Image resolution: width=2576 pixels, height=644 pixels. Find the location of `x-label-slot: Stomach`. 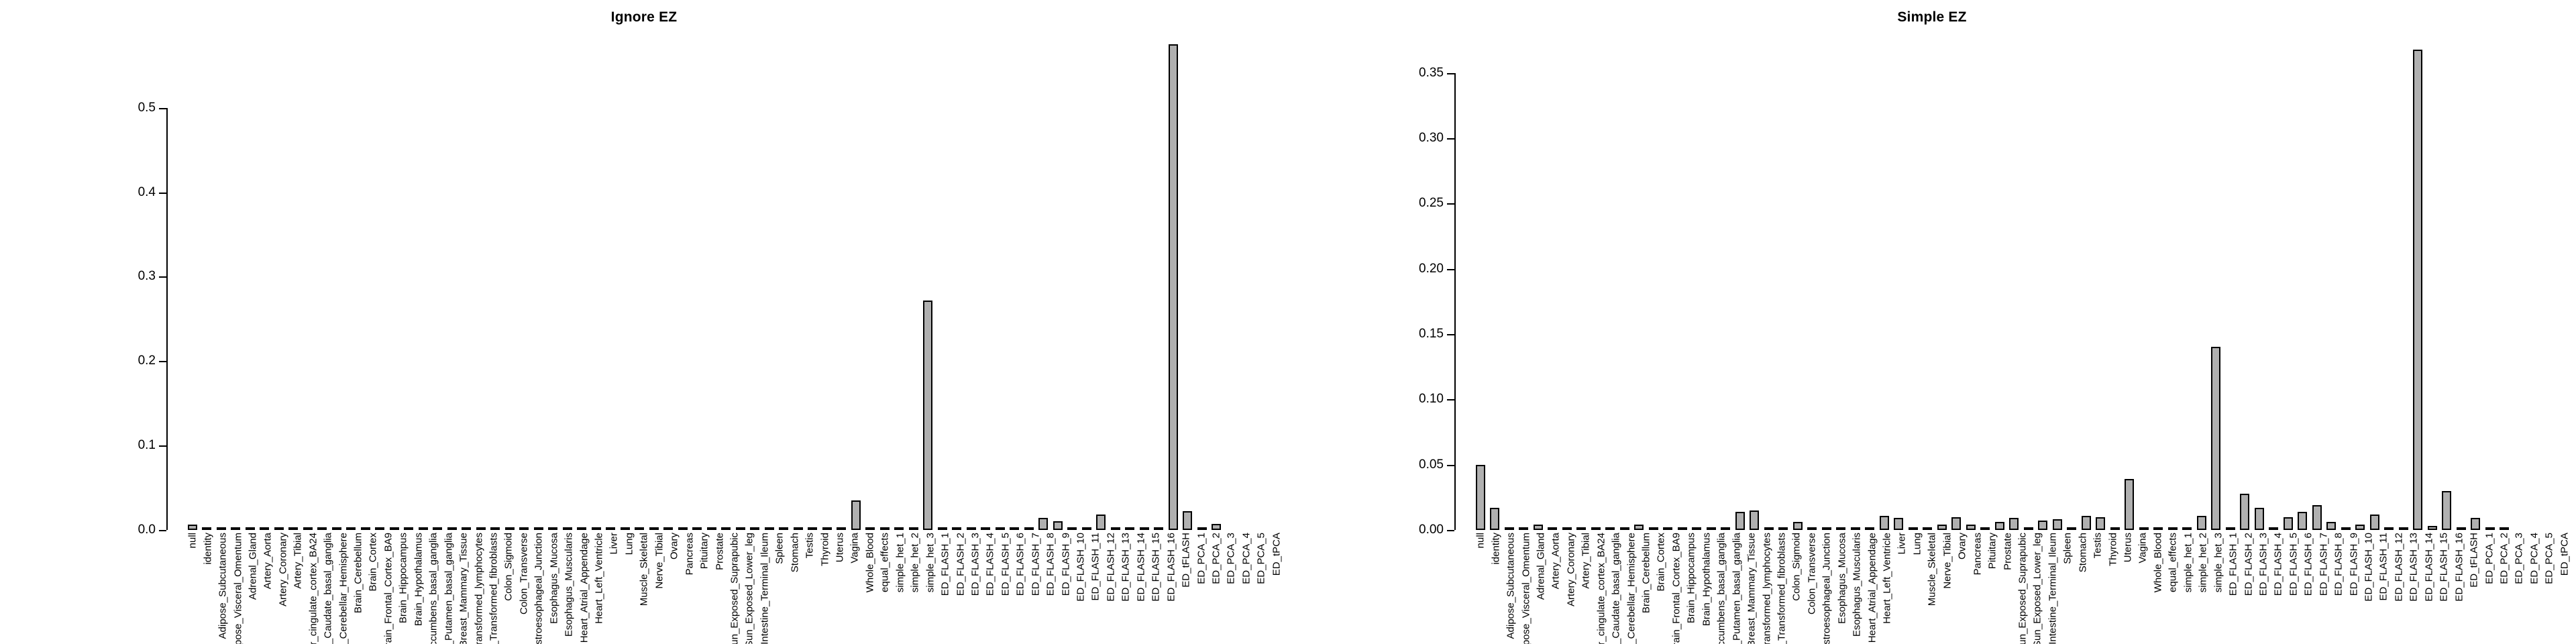

x-label-slot: Stomach is located at coordinates (795, 588).